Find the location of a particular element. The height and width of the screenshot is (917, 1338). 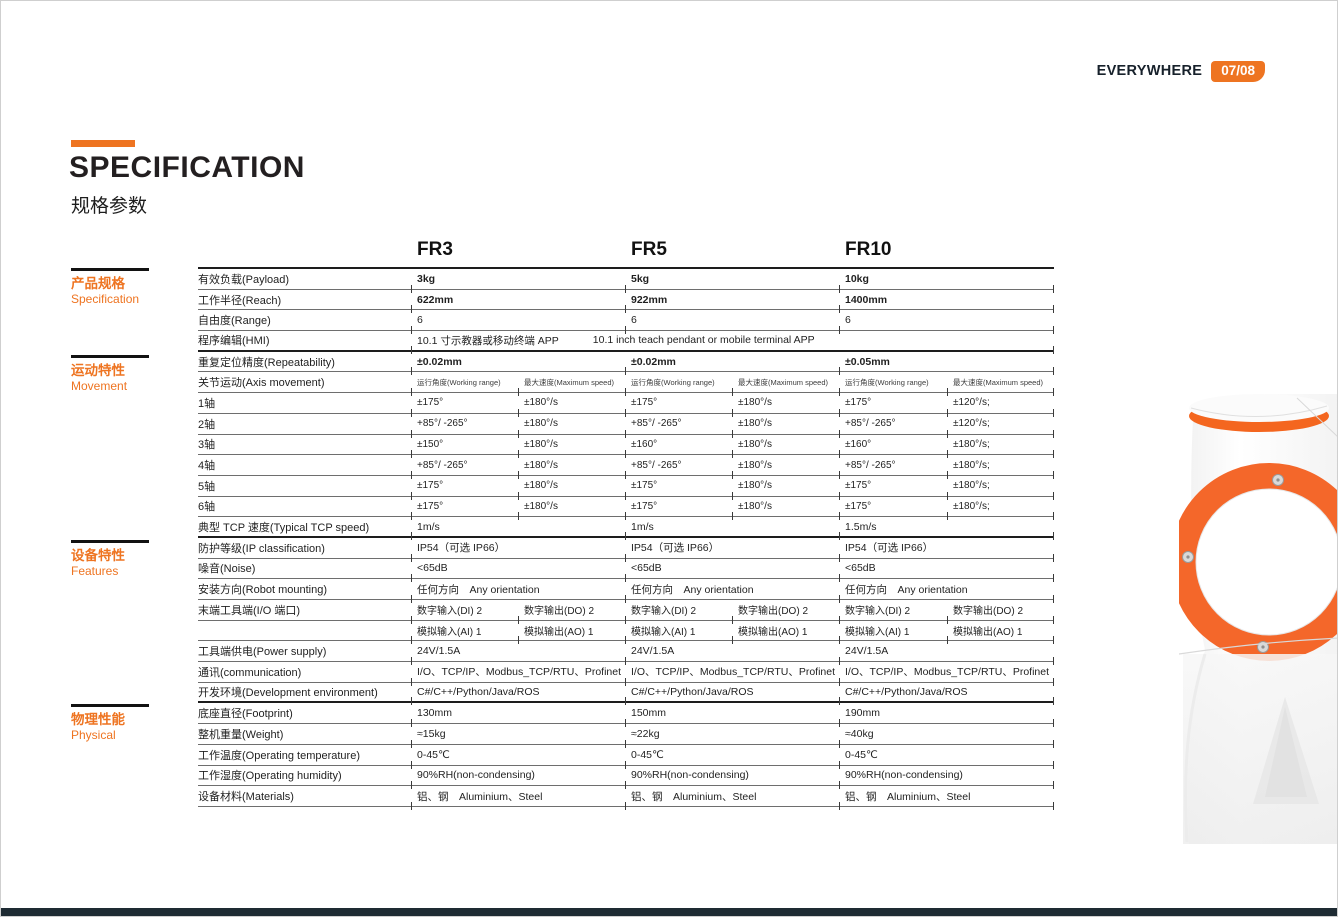

spec-row: 5轴 ±175° ±180°/s ±175° ±180°/s ±175° ±180°/s; is located at coordinates (626, 488).